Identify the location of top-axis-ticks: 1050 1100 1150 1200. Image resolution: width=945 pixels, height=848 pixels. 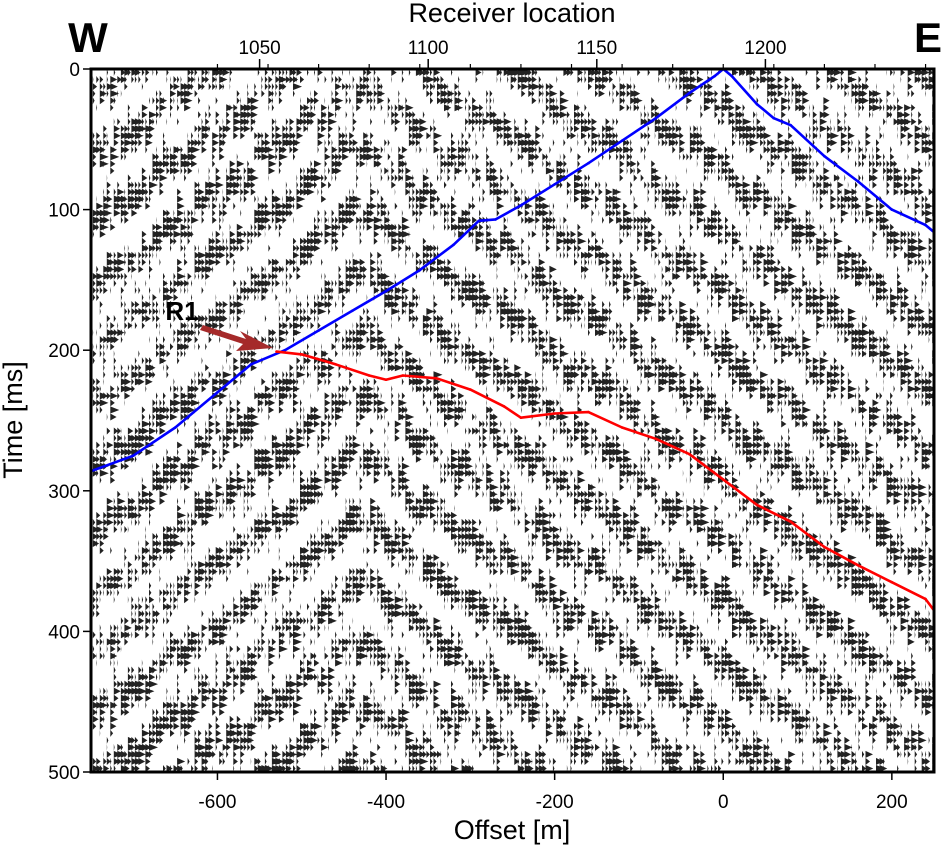
(571, 53).